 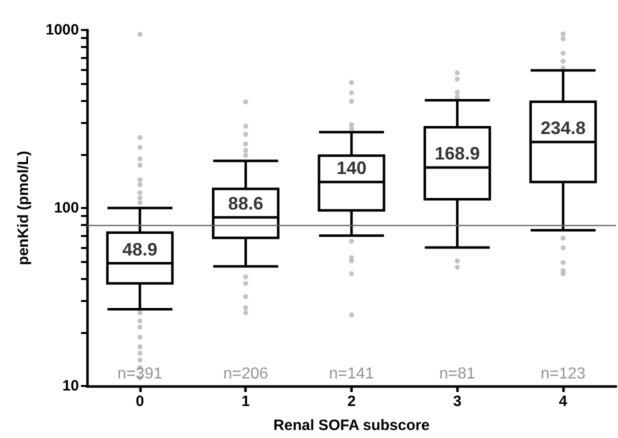 I want to click on y-tick-label: 1000, so click(x=62, y=30).